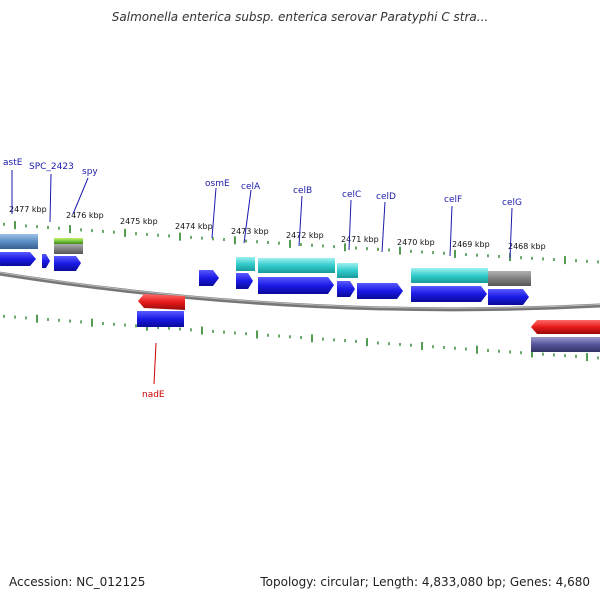  I want to click on gene-label: nadE, so click(153, 395).